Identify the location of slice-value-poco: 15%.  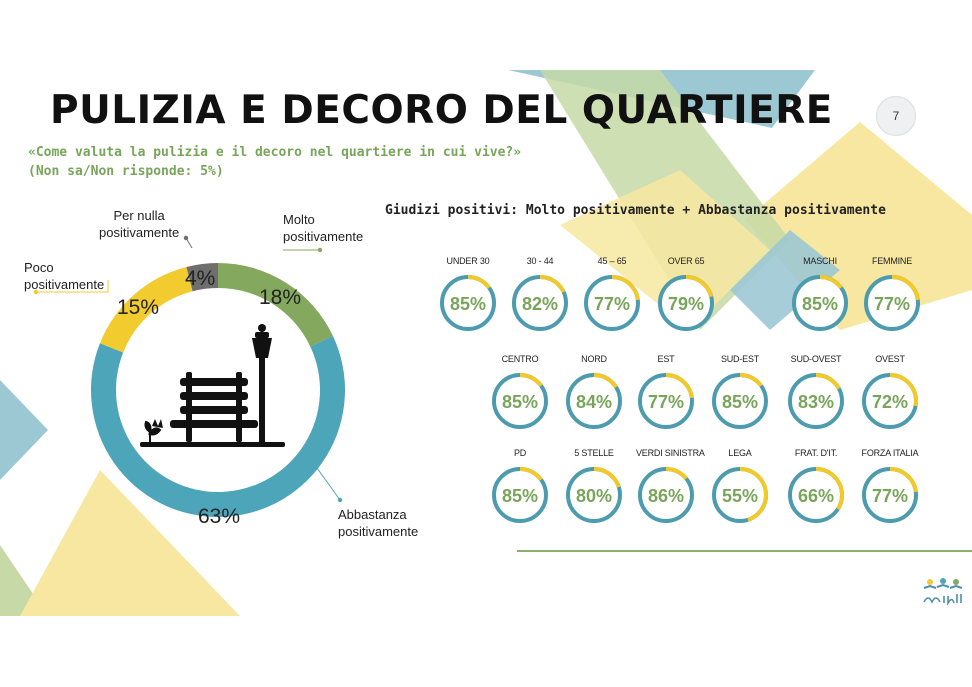
(138, 307).